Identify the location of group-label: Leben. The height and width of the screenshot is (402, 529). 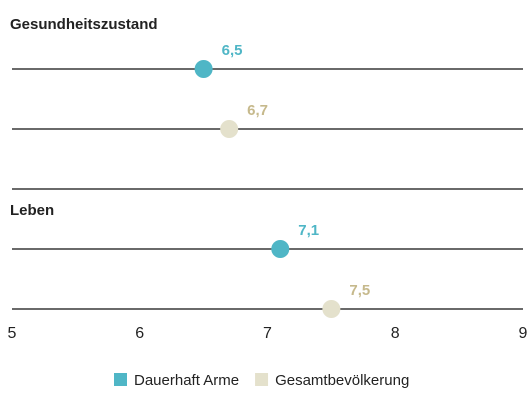
(32, 210).